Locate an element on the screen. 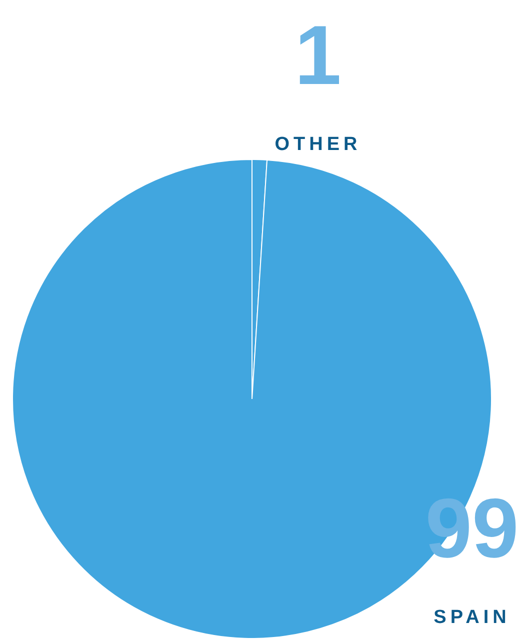 This screenshot has width=519, height=643. data-label: 1 is located at coordinates (318, 55).